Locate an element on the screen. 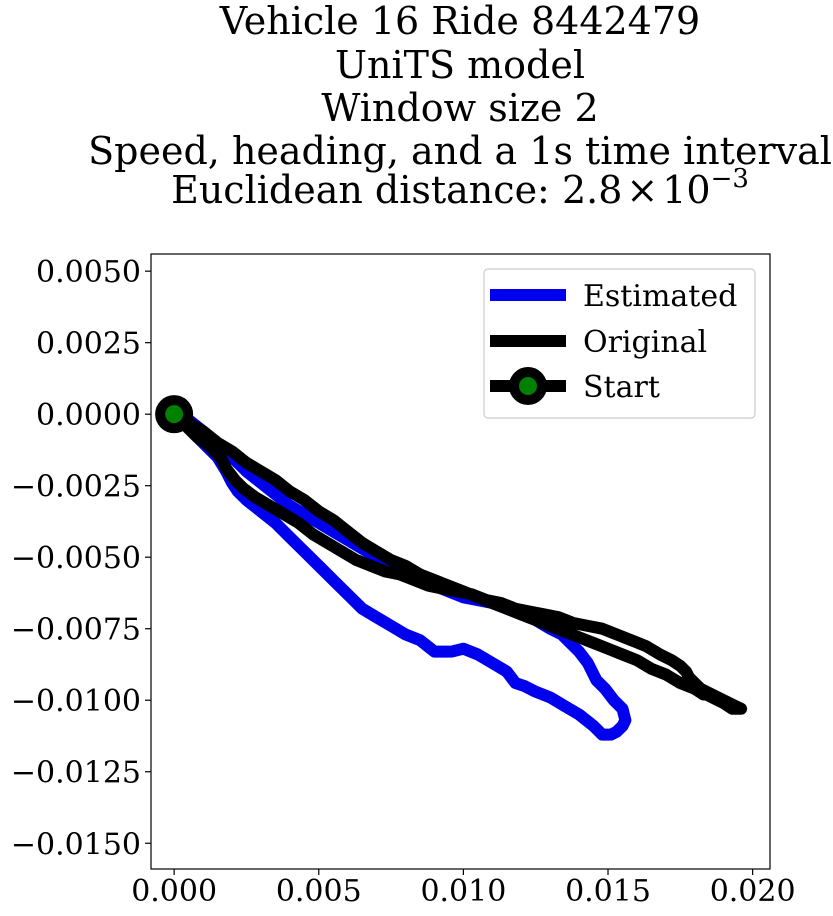 The height and width of the screenshot is (916, 833). title-distance-line: Euclidean distance: 2.8 × 10−3 is located at coordinates (460, 188).